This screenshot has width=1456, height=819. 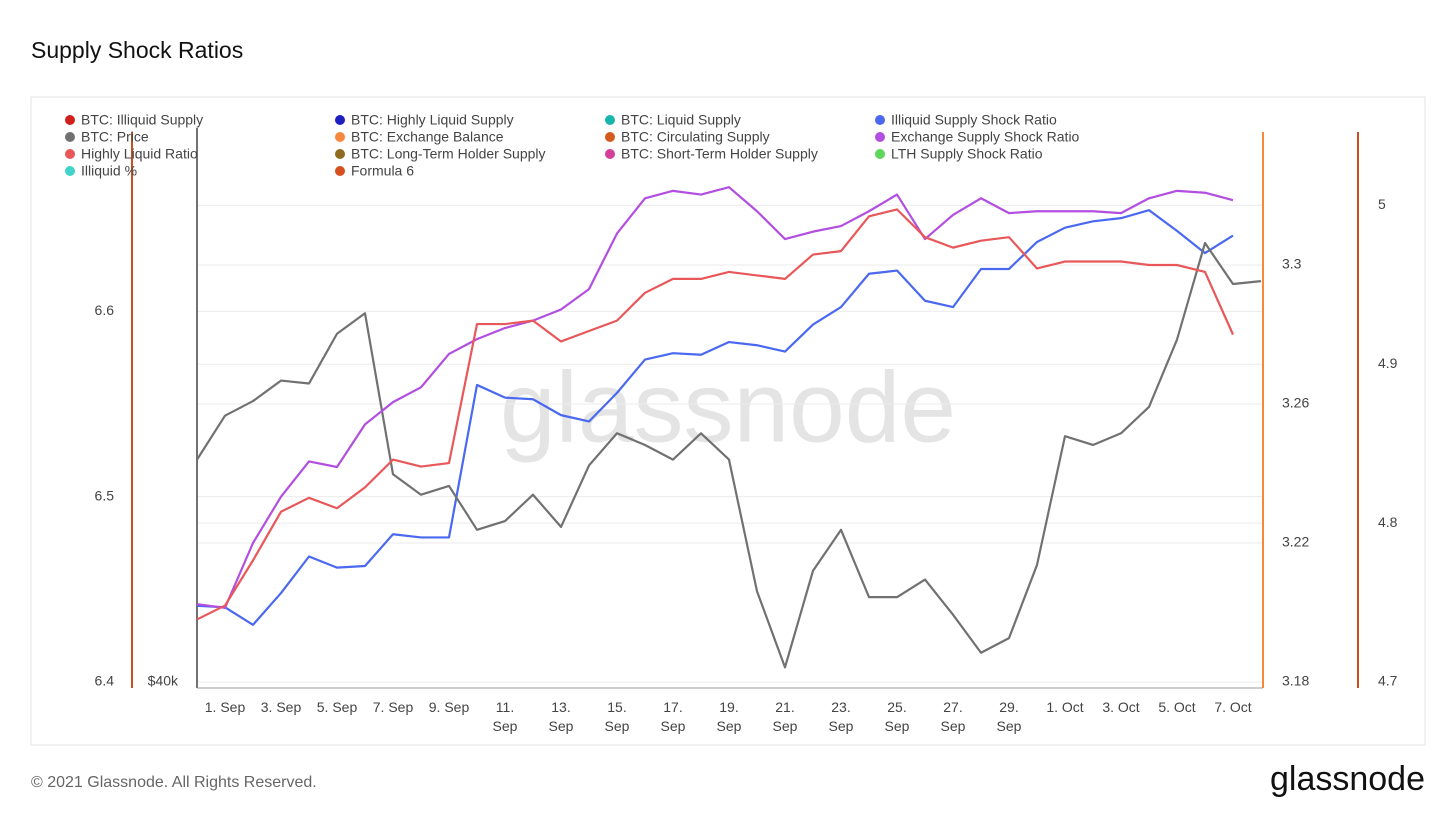 I want to click on watermark: glassnode, so click(x=728, y=407).